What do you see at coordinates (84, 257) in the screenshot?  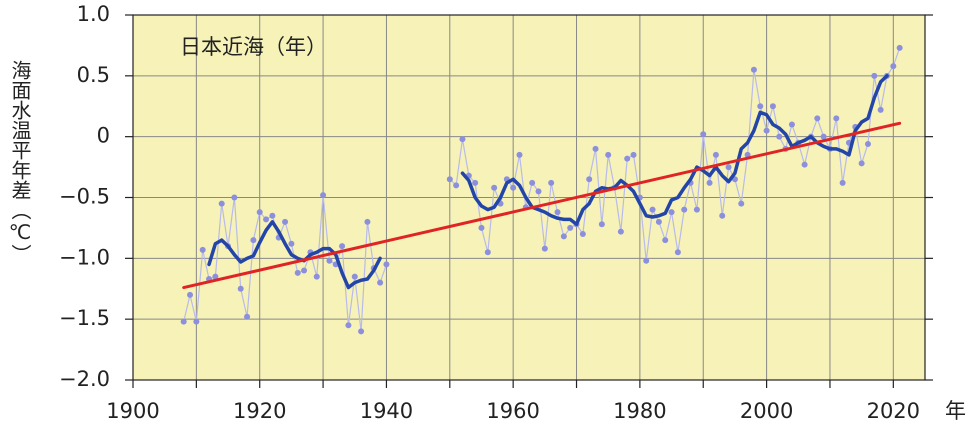 I see `y-tick-label: −1.0` at bounding box center [84, 257].